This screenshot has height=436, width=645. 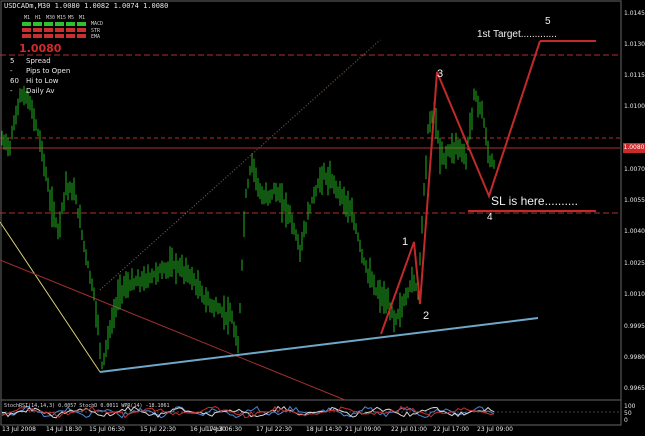 What do you see at coordinates (64, 429) in the screenshot?
I see `time-tick: 14 Jul 18:30` at bounding box center [64, 429].